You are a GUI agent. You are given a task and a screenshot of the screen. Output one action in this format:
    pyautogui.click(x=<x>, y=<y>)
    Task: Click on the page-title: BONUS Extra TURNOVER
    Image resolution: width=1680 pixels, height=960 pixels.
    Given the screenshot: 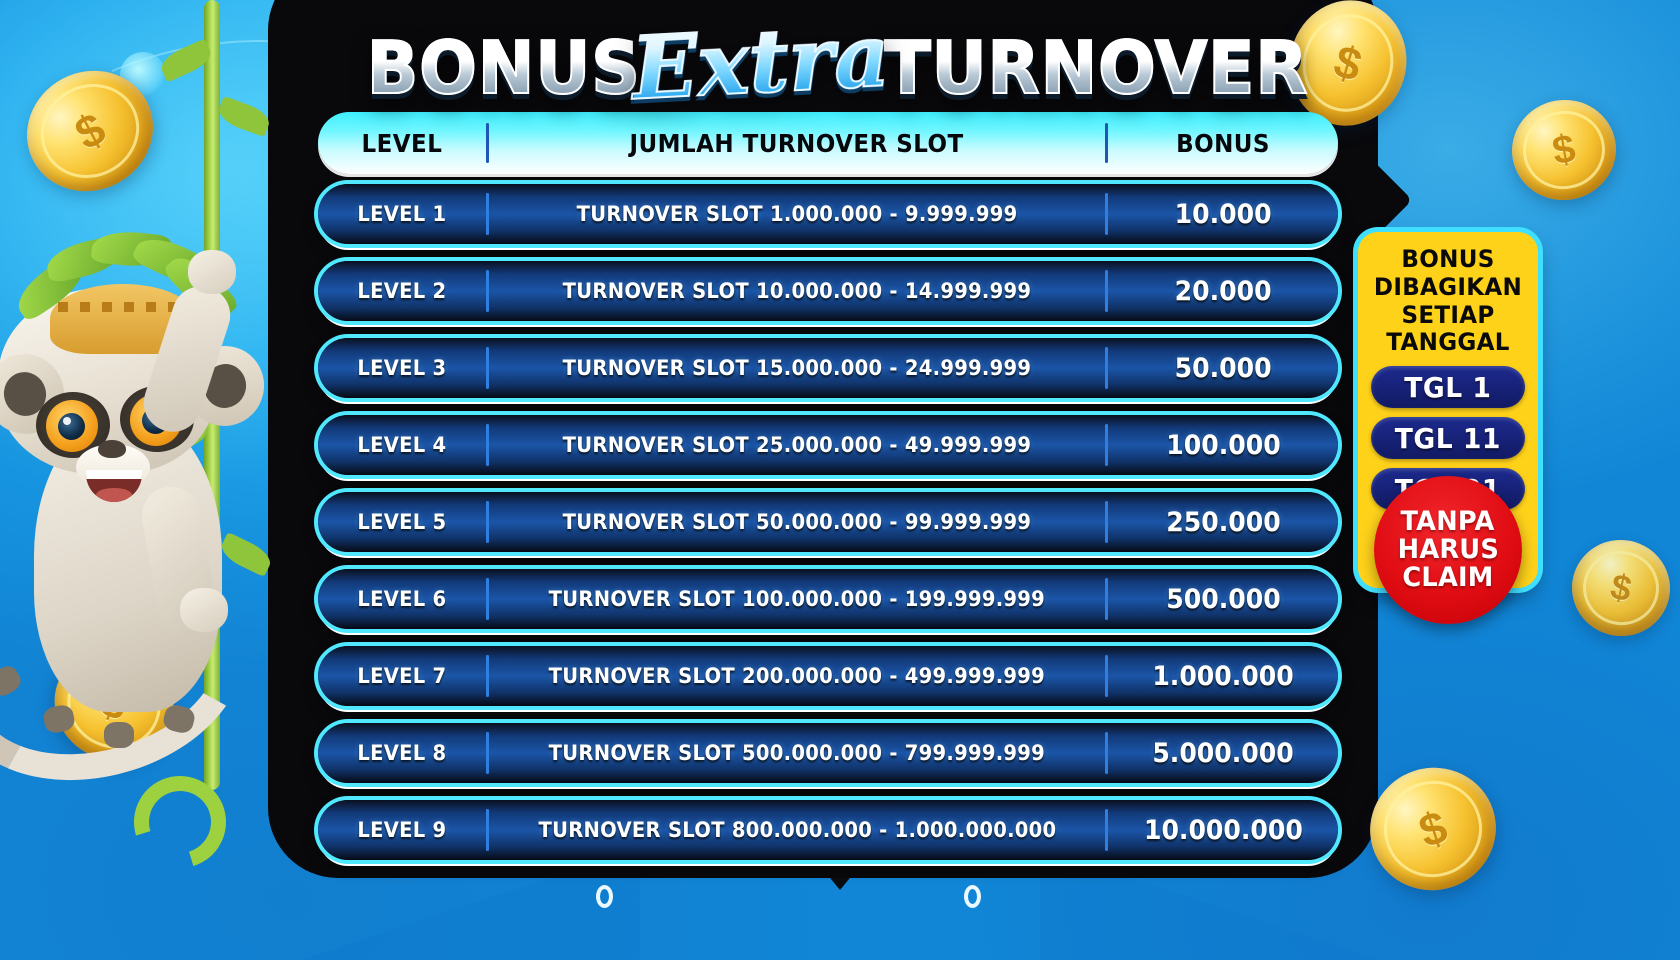 What is the action you would take?
    pyautogui.click(x=837, y=62)
    